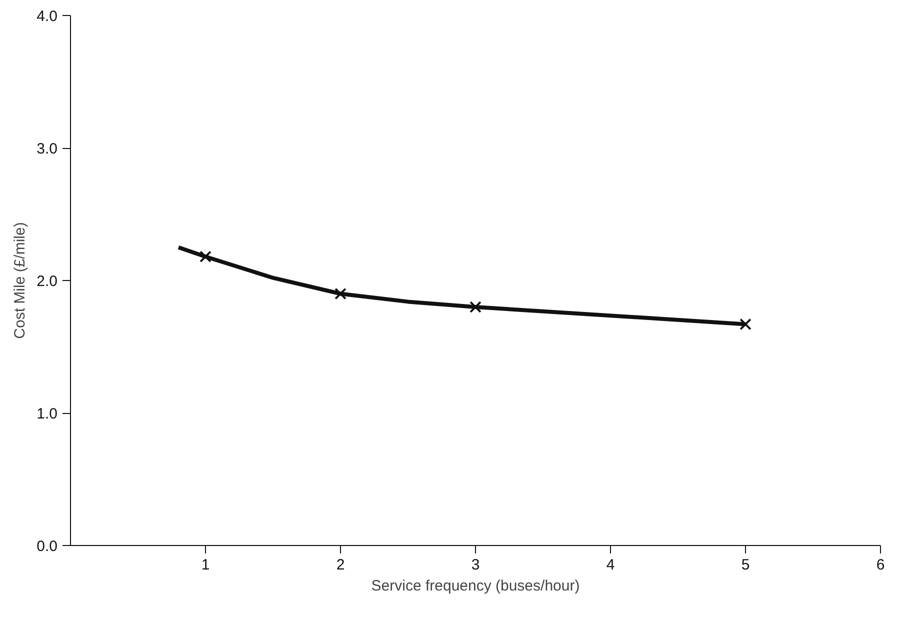 The height and width of the screenshot is (624, 910). Describe the element at coordinates (745, 565) in the screenshot. I see `x-tick-label: 5` at that location.